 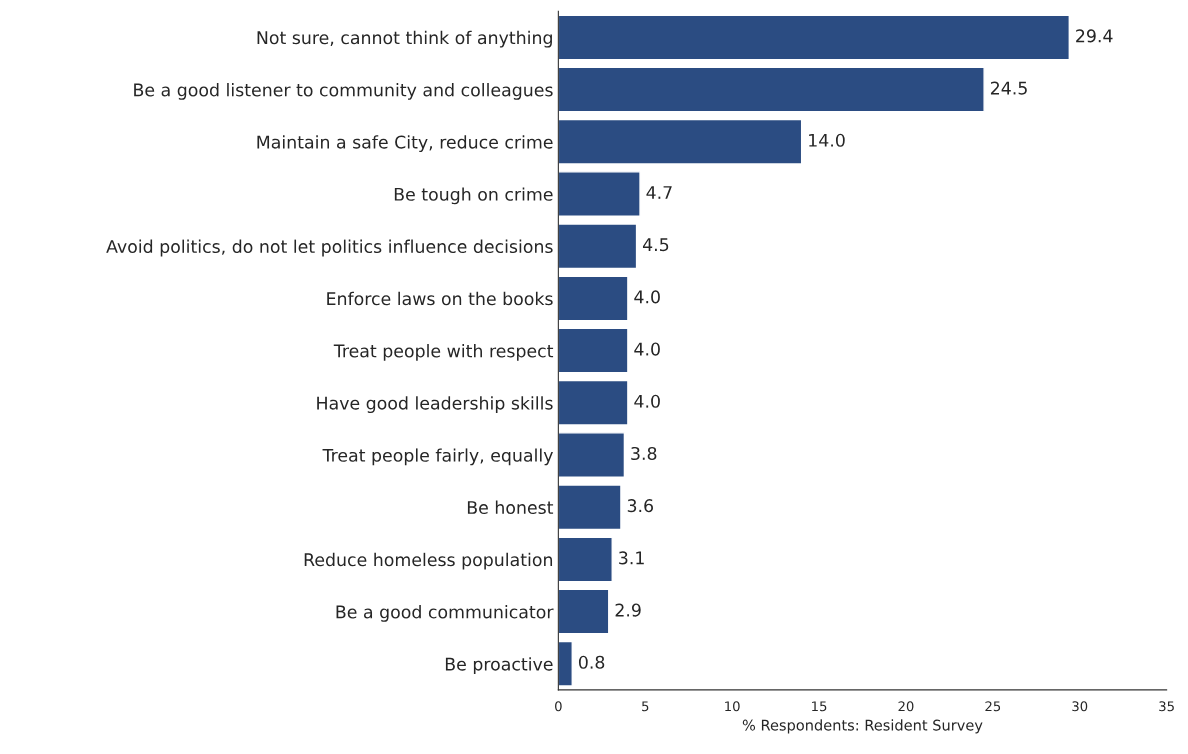 What do you see at coordinates (1008, 88) in the screenshot?
I see `data-label: 24.5` at bounding box center [1008, 88].